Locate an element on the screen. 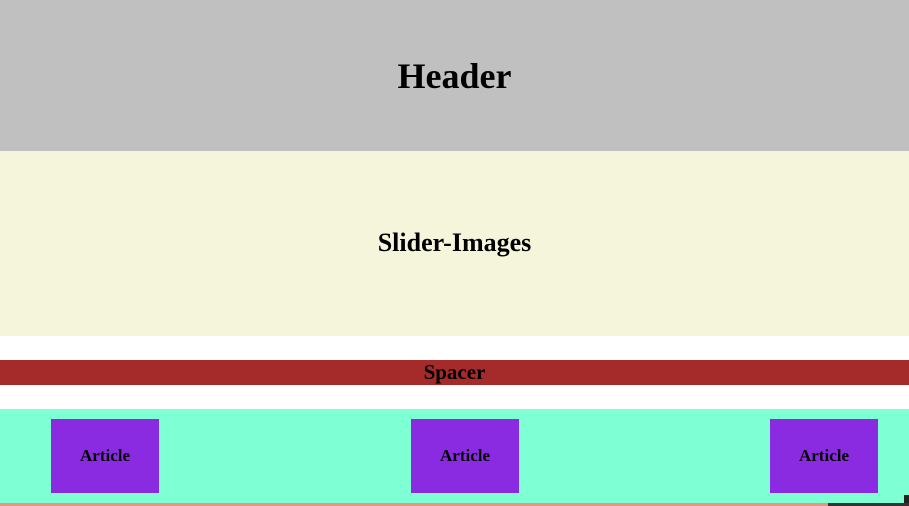  footer-strip is located at coordinates (454, 504).